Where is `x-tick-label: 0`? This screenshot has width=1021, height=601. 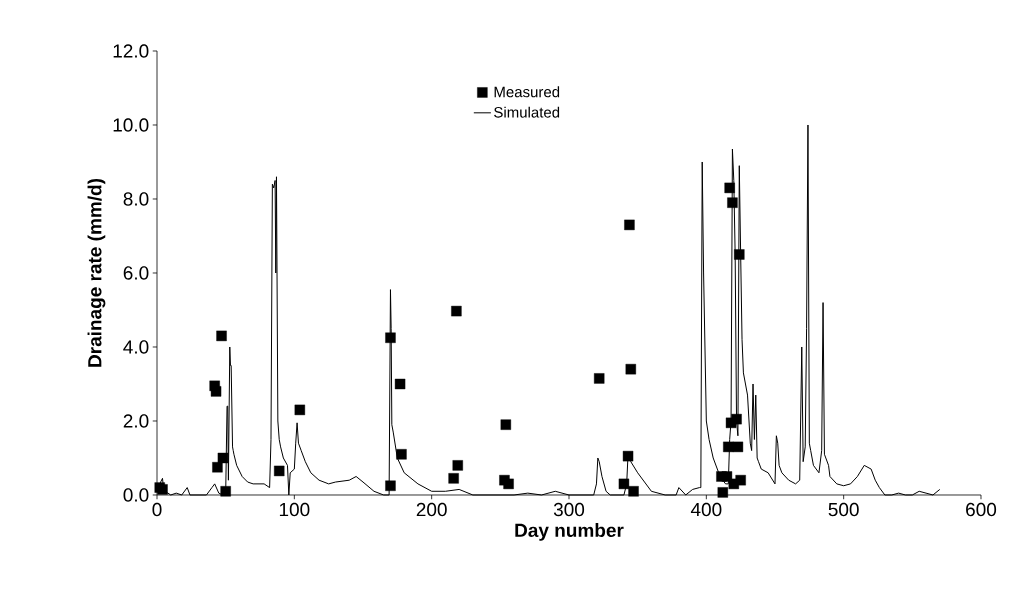 x-tick-label: 0 is located at coordinates (157, 509).